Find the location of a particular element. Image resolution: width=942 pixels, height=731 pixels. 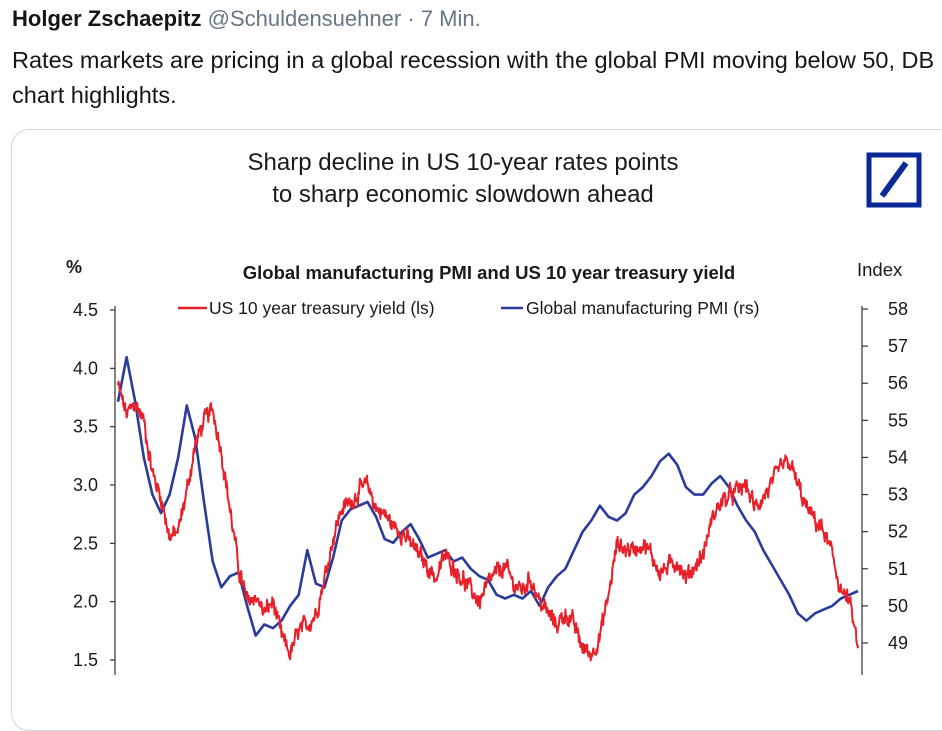

image-headline-line1: Sharp decline in US 10-year rates points is located at coordinates (463, 162).